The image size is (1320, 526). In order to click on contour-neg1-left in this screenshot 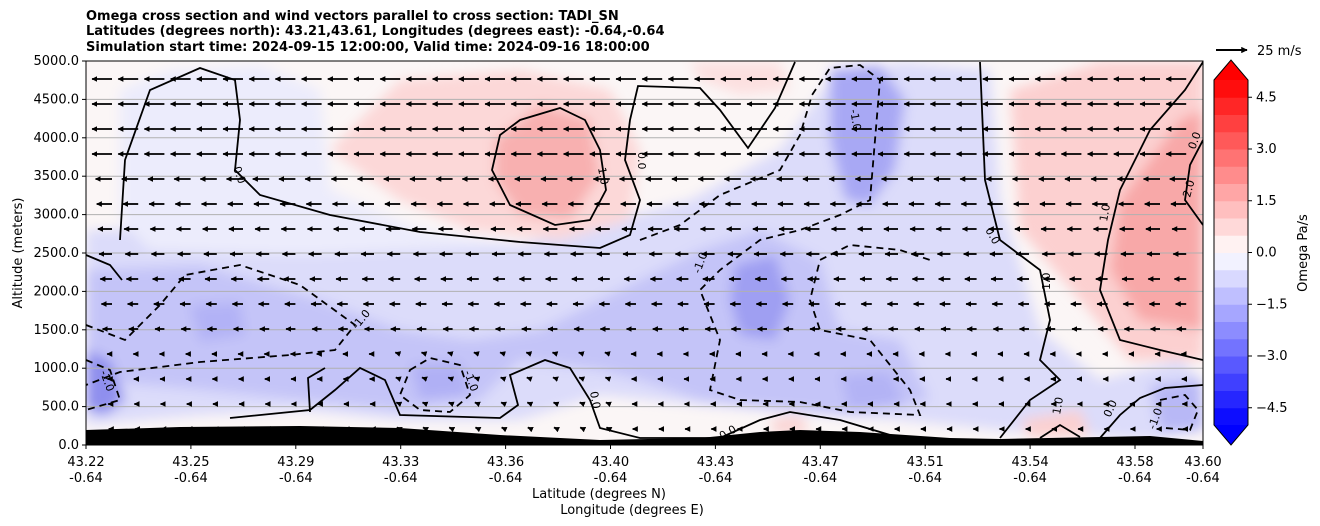, I will do `click(221, 325)`.